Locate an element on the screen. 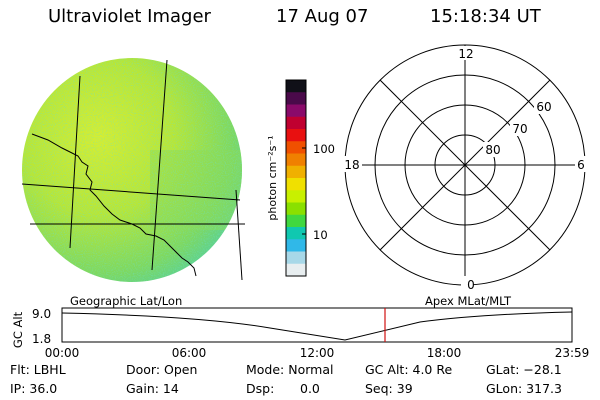 Image resolution: width=600 pixels, height=400 pixels. colorbar-tick-100: 100 is located at coordinates (324, 149).